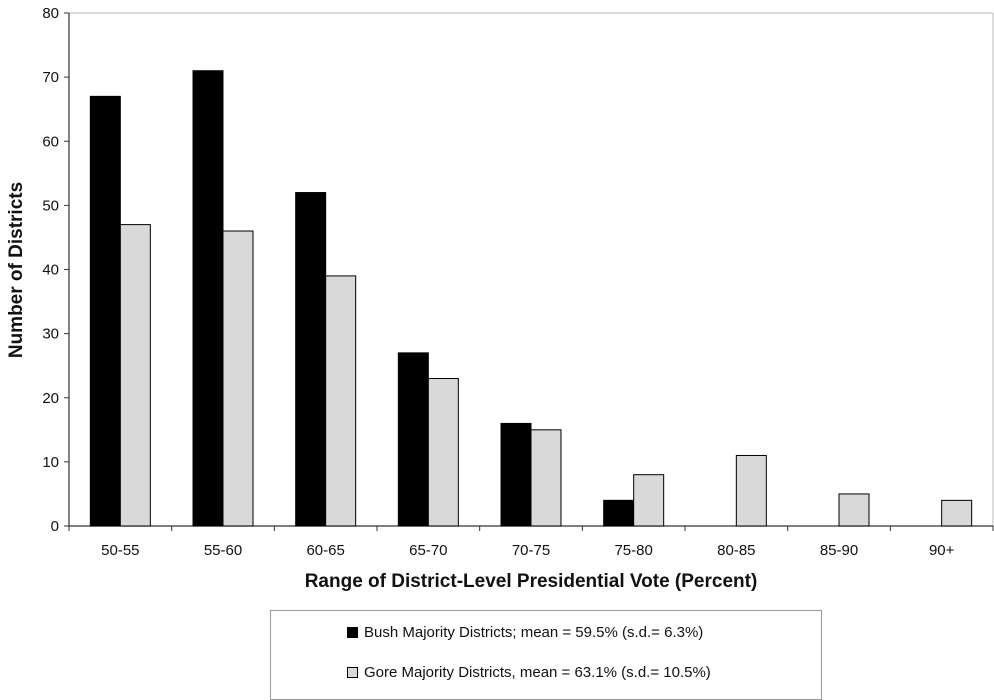 The width and height of the screenshot is (994, 700). What do you see at coordinates (50, 77) in the screenshot?
I see `y-tick-label: 70` at bounding box center [50, 77].